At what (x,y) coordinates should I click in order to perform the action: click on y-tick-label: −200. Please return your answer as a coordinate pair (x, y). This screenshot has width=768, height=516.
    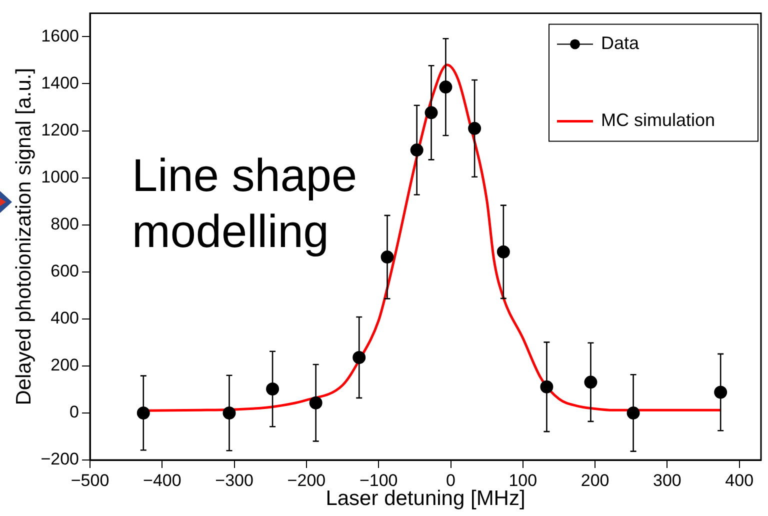
    Looking at the image, I should click on (59, 459).